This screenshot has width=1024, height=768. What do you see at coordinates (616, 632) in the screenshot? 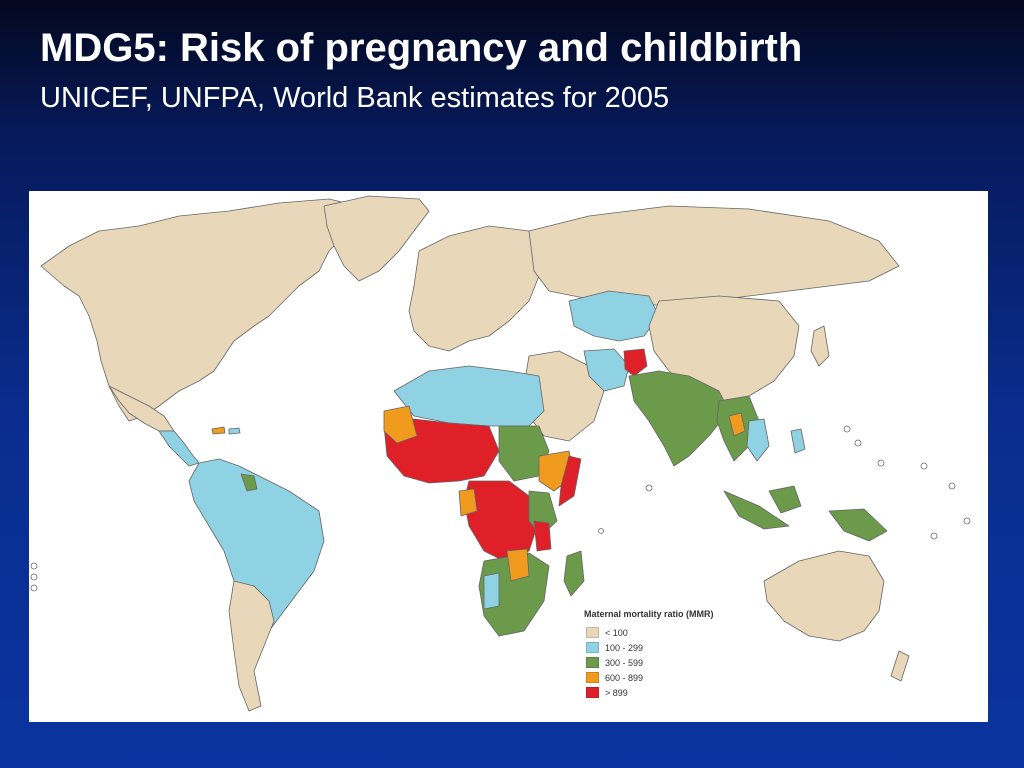
I see `legend-label-1: < 100` at bounding box center [616, 632].